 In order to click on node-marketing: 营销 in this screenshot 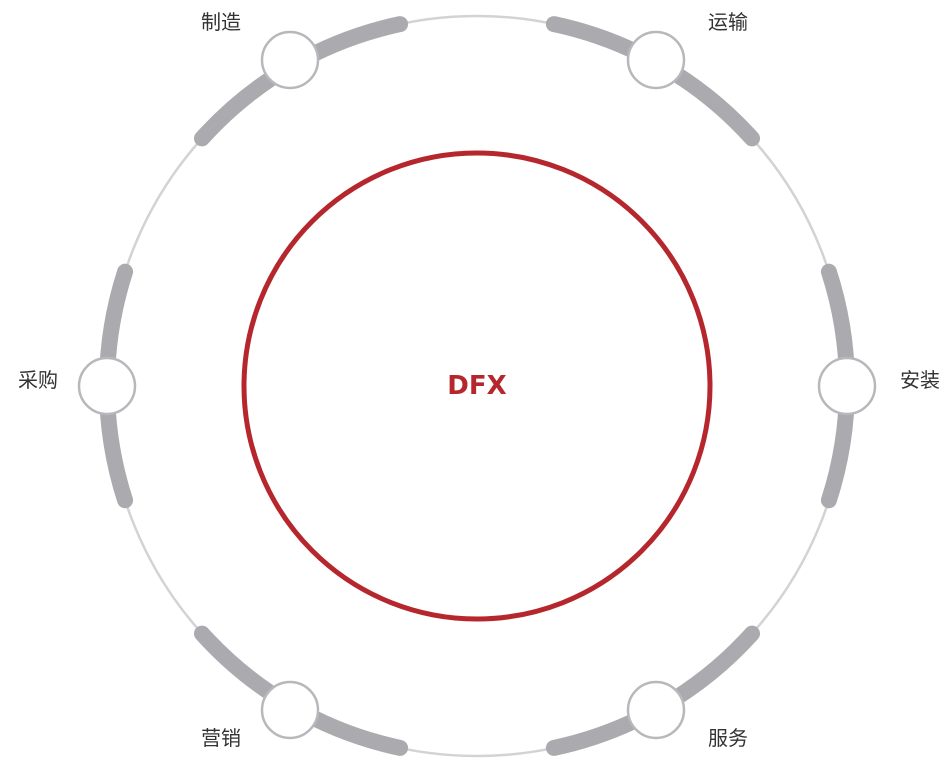, I will do `click(260, 715)`.